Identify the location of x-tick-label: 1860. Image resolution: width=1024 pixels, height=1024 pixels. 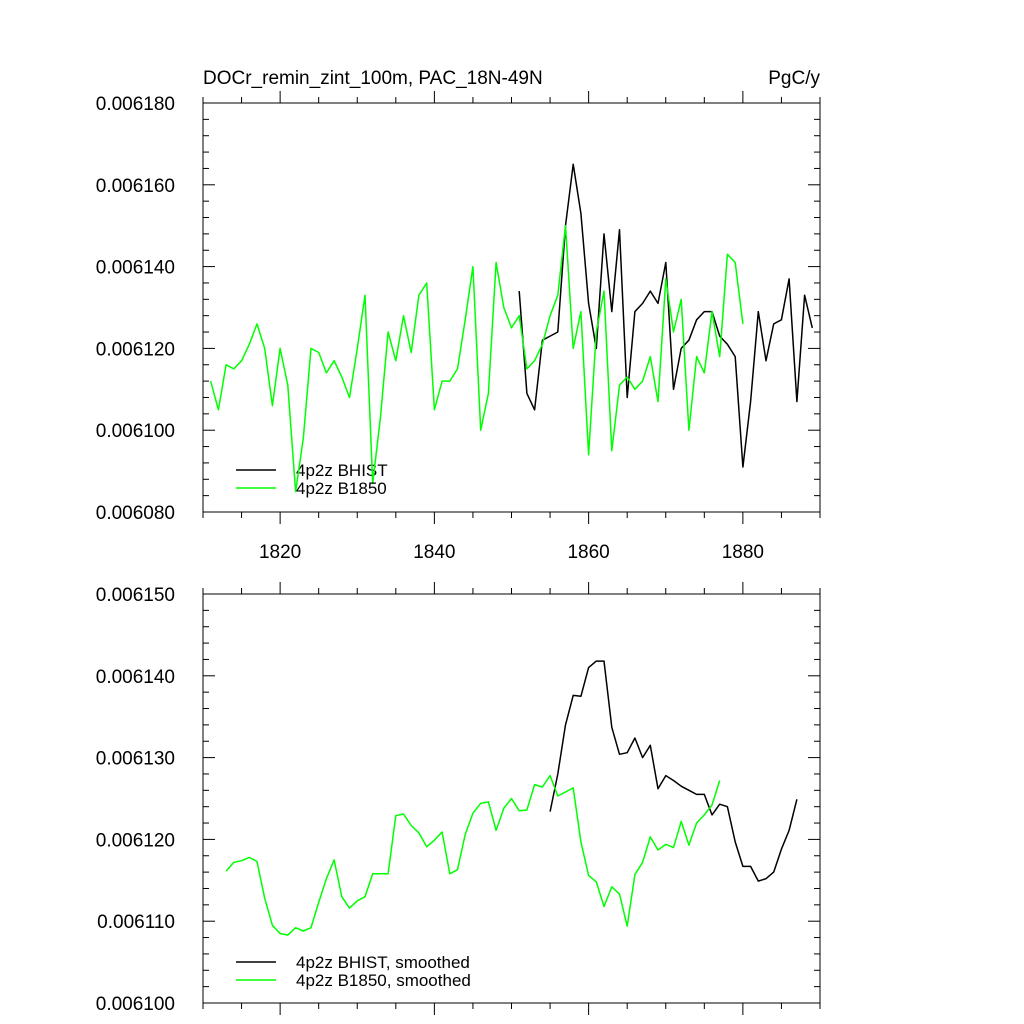
(588, 552).